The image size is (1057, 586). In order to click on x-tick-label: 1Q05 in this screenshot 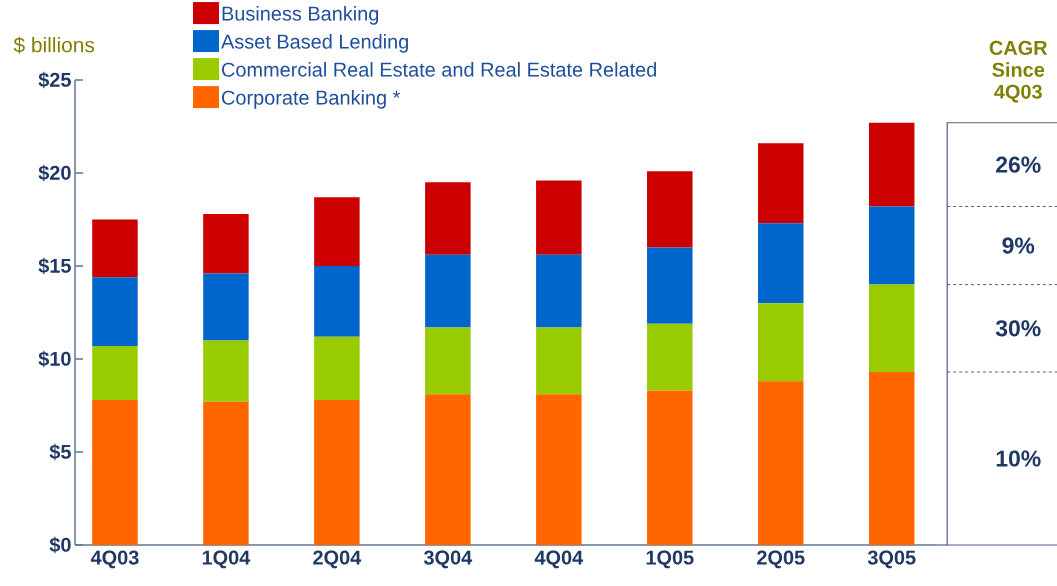, I will do `click(670, 559)`.